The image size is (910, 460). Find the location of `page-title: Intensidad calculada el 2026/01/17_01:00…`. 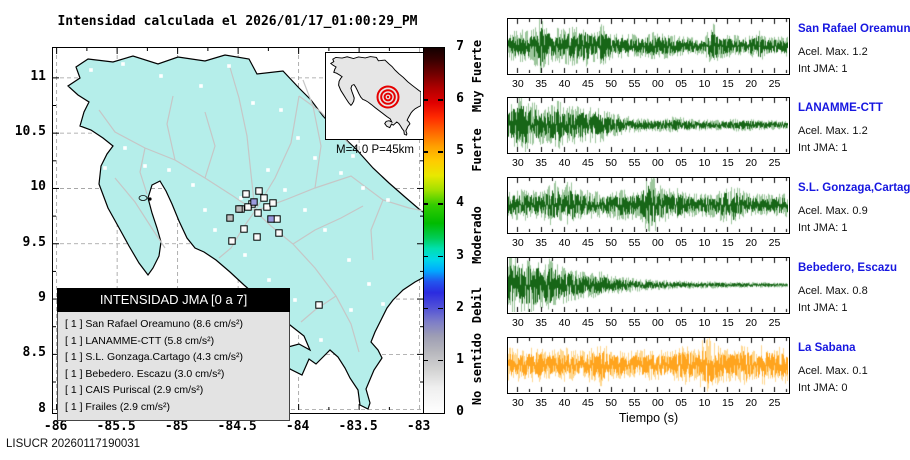

page-title: Intensidad calculada el 2026/01/17_01:00… is located at coordinates (237, 21).